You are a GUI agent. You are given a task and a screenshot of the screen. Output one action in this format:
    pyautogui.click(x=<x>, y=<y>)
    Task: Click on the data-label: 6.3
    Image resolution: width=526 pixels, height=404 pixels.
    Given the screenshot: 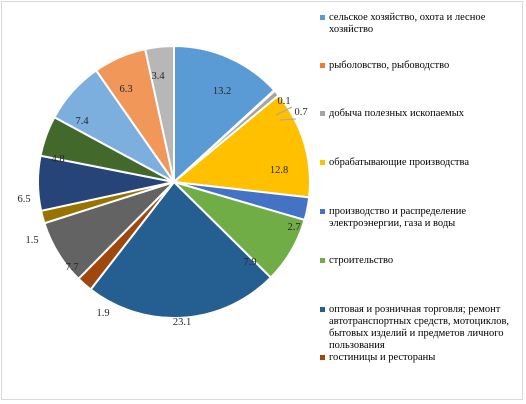 What is the action you would take?
    pyautogui.click(x=125, y=89)
    